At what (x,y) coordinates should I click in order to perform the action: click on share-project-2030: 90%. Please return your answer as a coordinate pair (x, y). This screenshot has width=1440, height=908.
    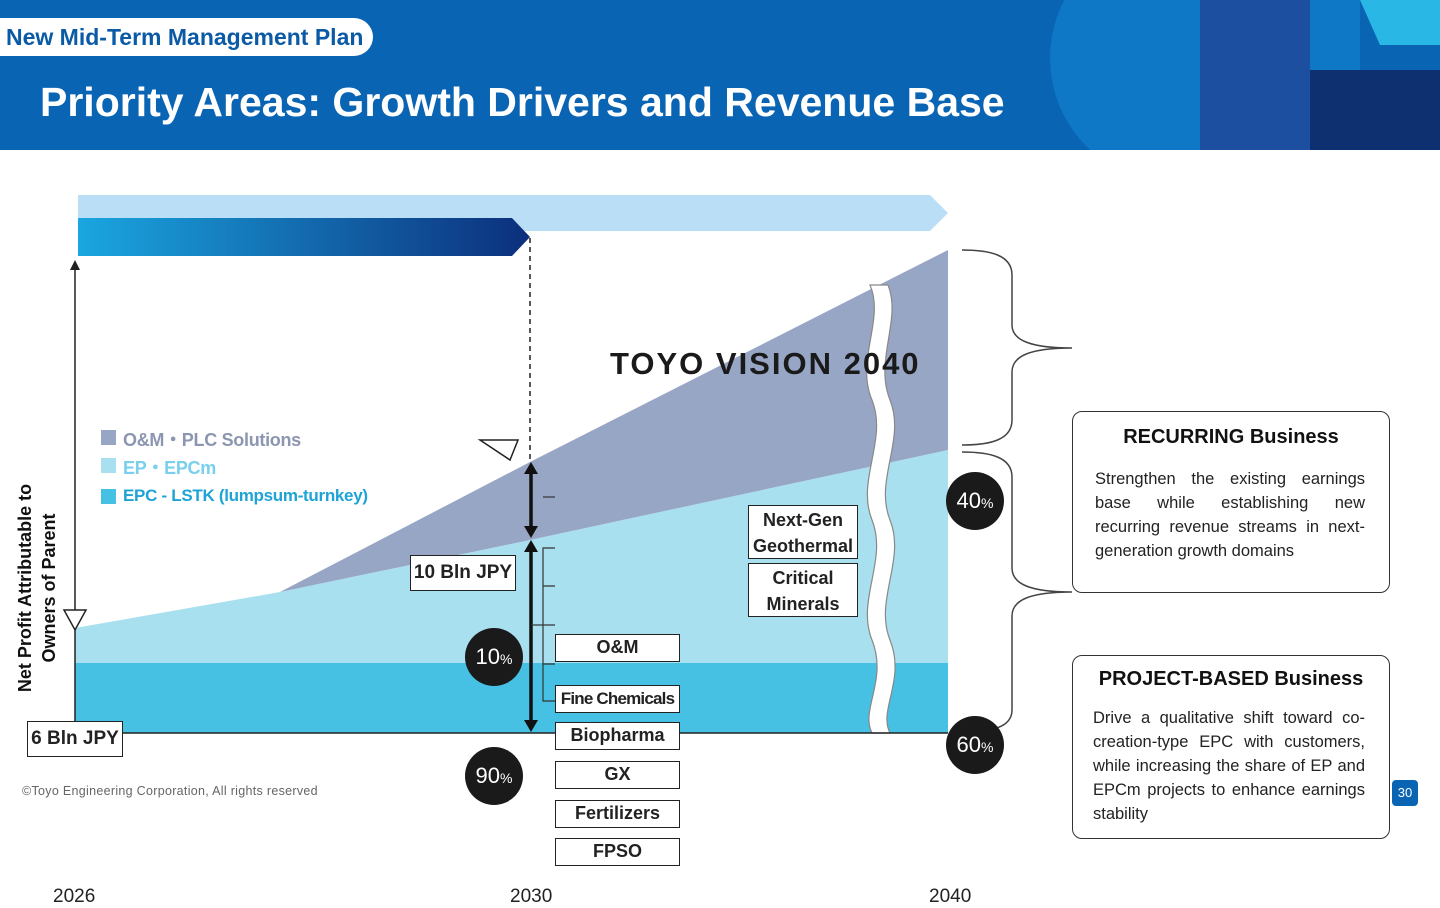
    Looking at the image, I should click on (494, 776).